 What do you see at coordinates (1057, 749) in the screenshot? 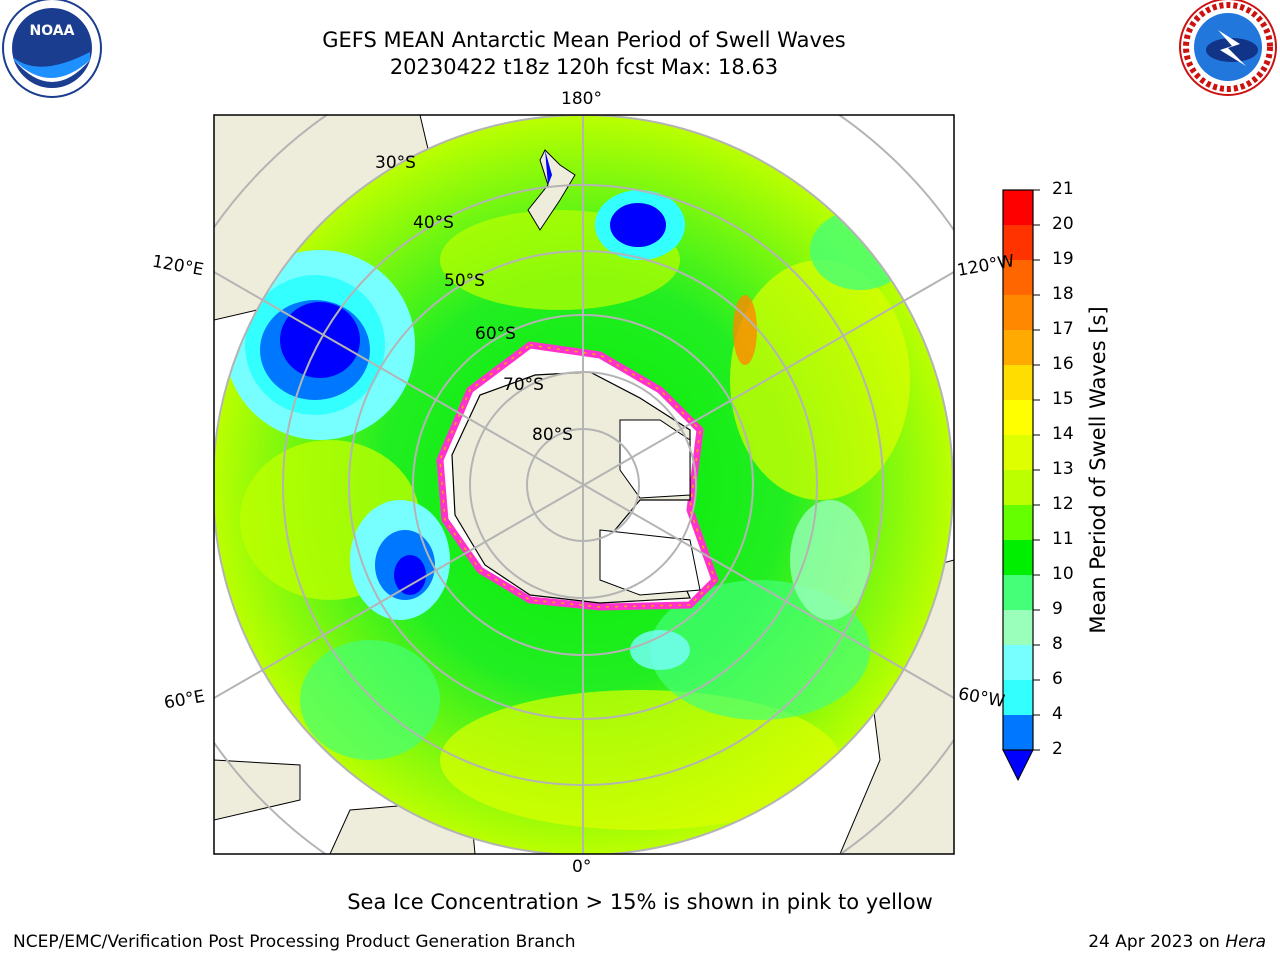
I see `colorbar-tick: 2` at bounding box center [1057, 749].